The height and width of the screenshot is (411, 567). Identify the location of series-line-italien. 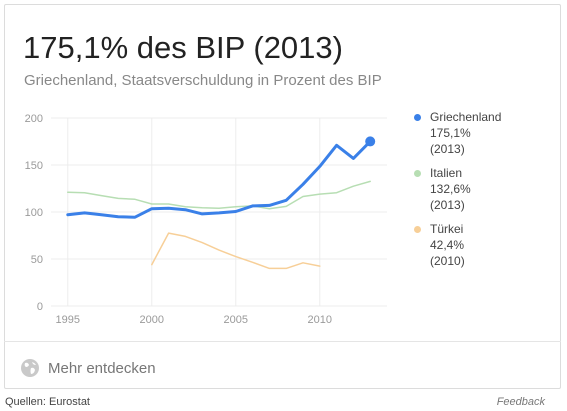
(219, 195).